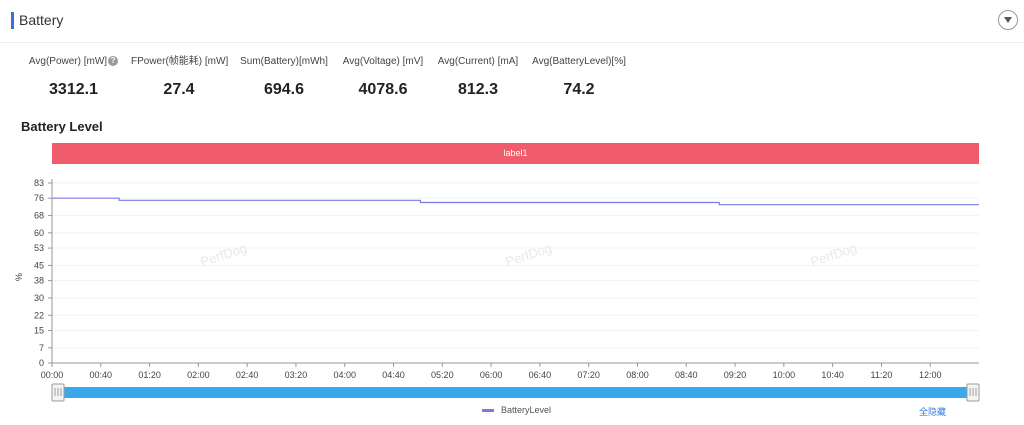 The width and height of the screenshot is (1024, 425). I want to click on series-line-batterylevel, so click(515, 201).